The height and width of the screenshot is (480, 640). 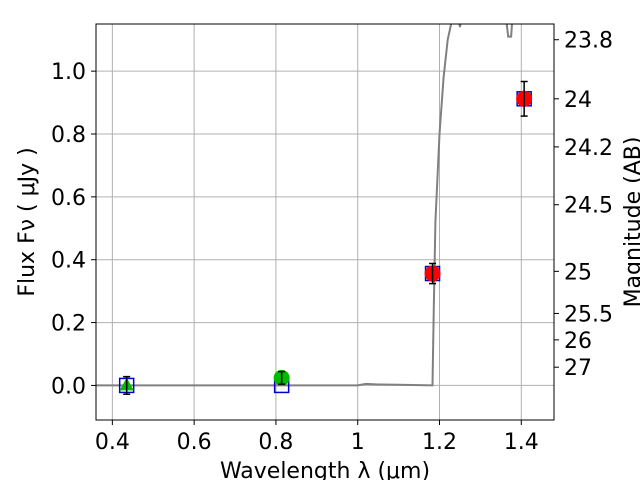 What do you see at coordinates (68, 261) in the screenshot?
I see `y-tick-label: 0.4` at bounding box center [68, 261].